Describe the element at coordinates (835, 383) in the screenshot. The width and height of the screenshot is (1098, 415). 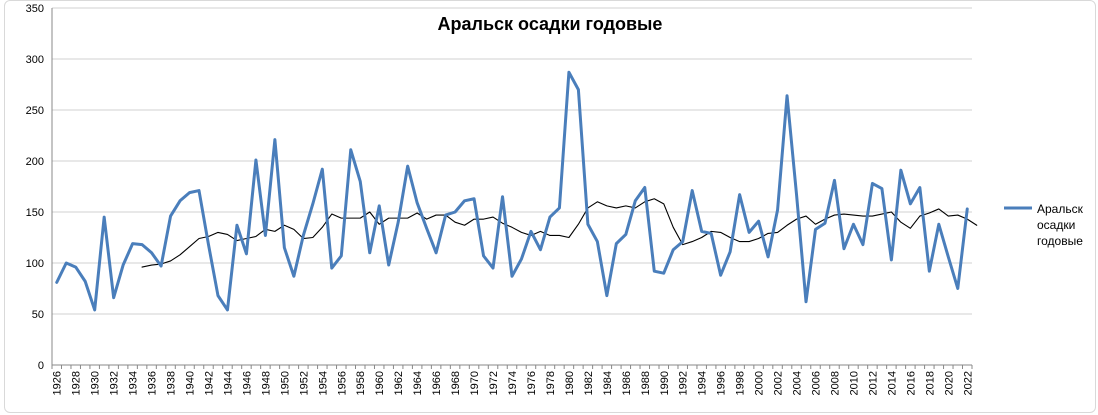
I see `x-tick-label: 2008` at that location.